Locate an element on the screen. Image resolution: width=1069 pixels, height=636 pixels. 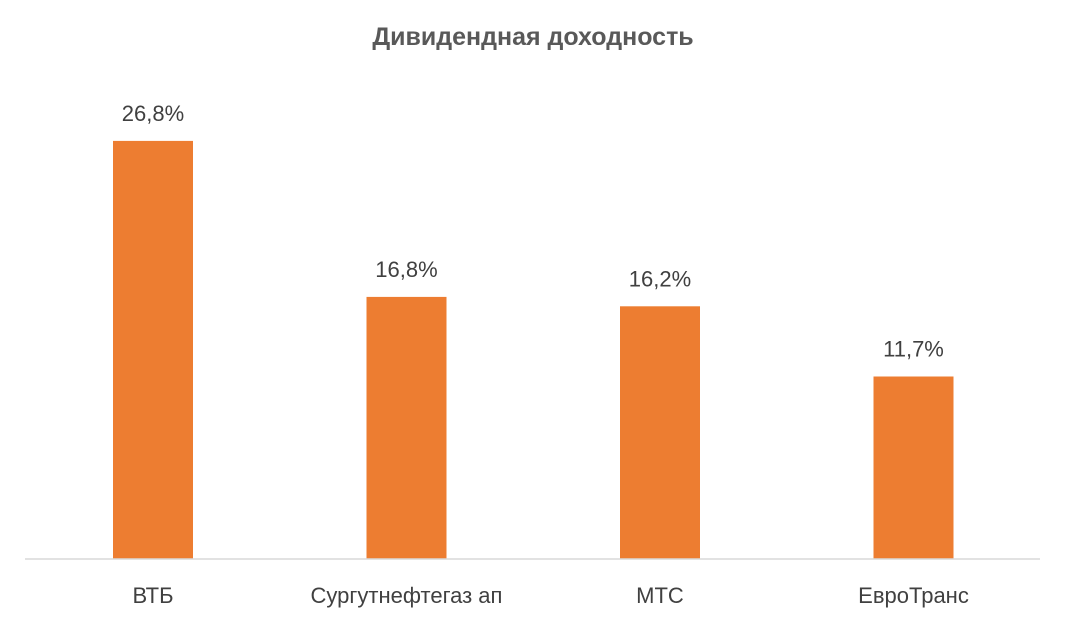
data-label: 16,2% is located at coordinates (660, 278).